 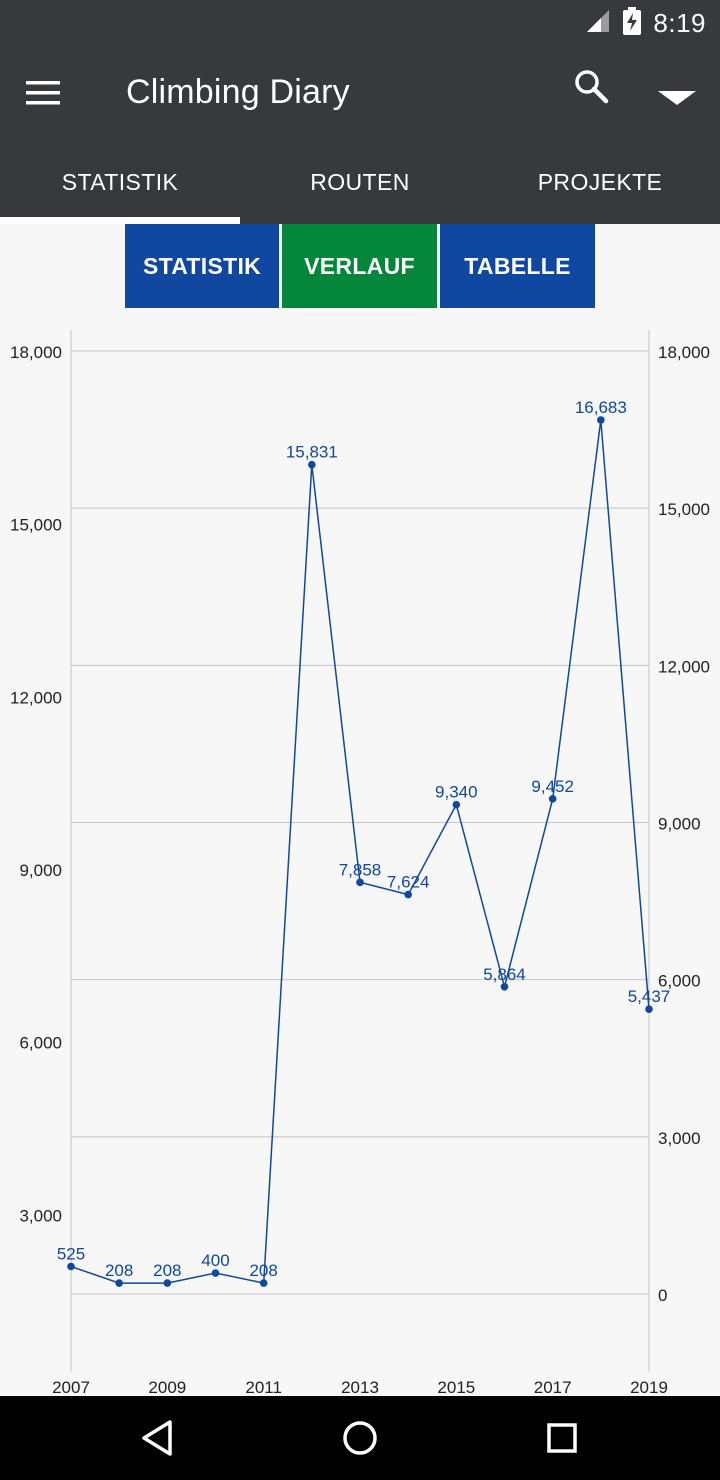 What do you see at coordinates (456, 792) in the screenshot?
I see `data-label: 9,340` at bounding box center [456, 792].